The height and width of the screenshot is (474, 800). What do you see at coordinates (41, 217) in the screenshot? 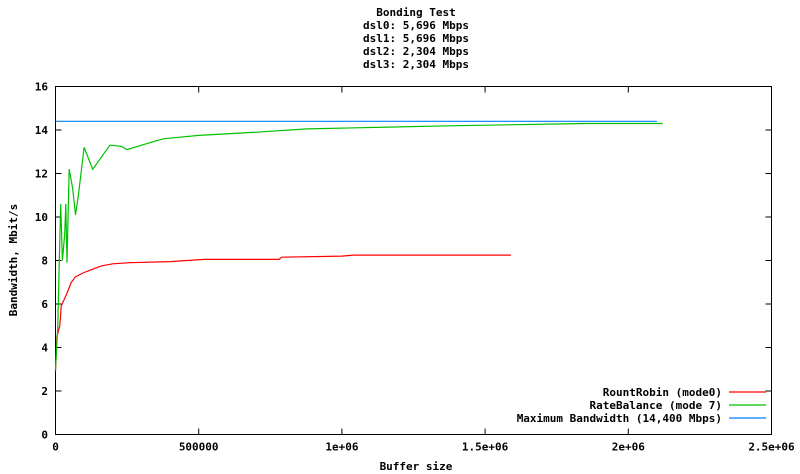
I see `y-tick-label: 10` at bounding box center [41, 217].